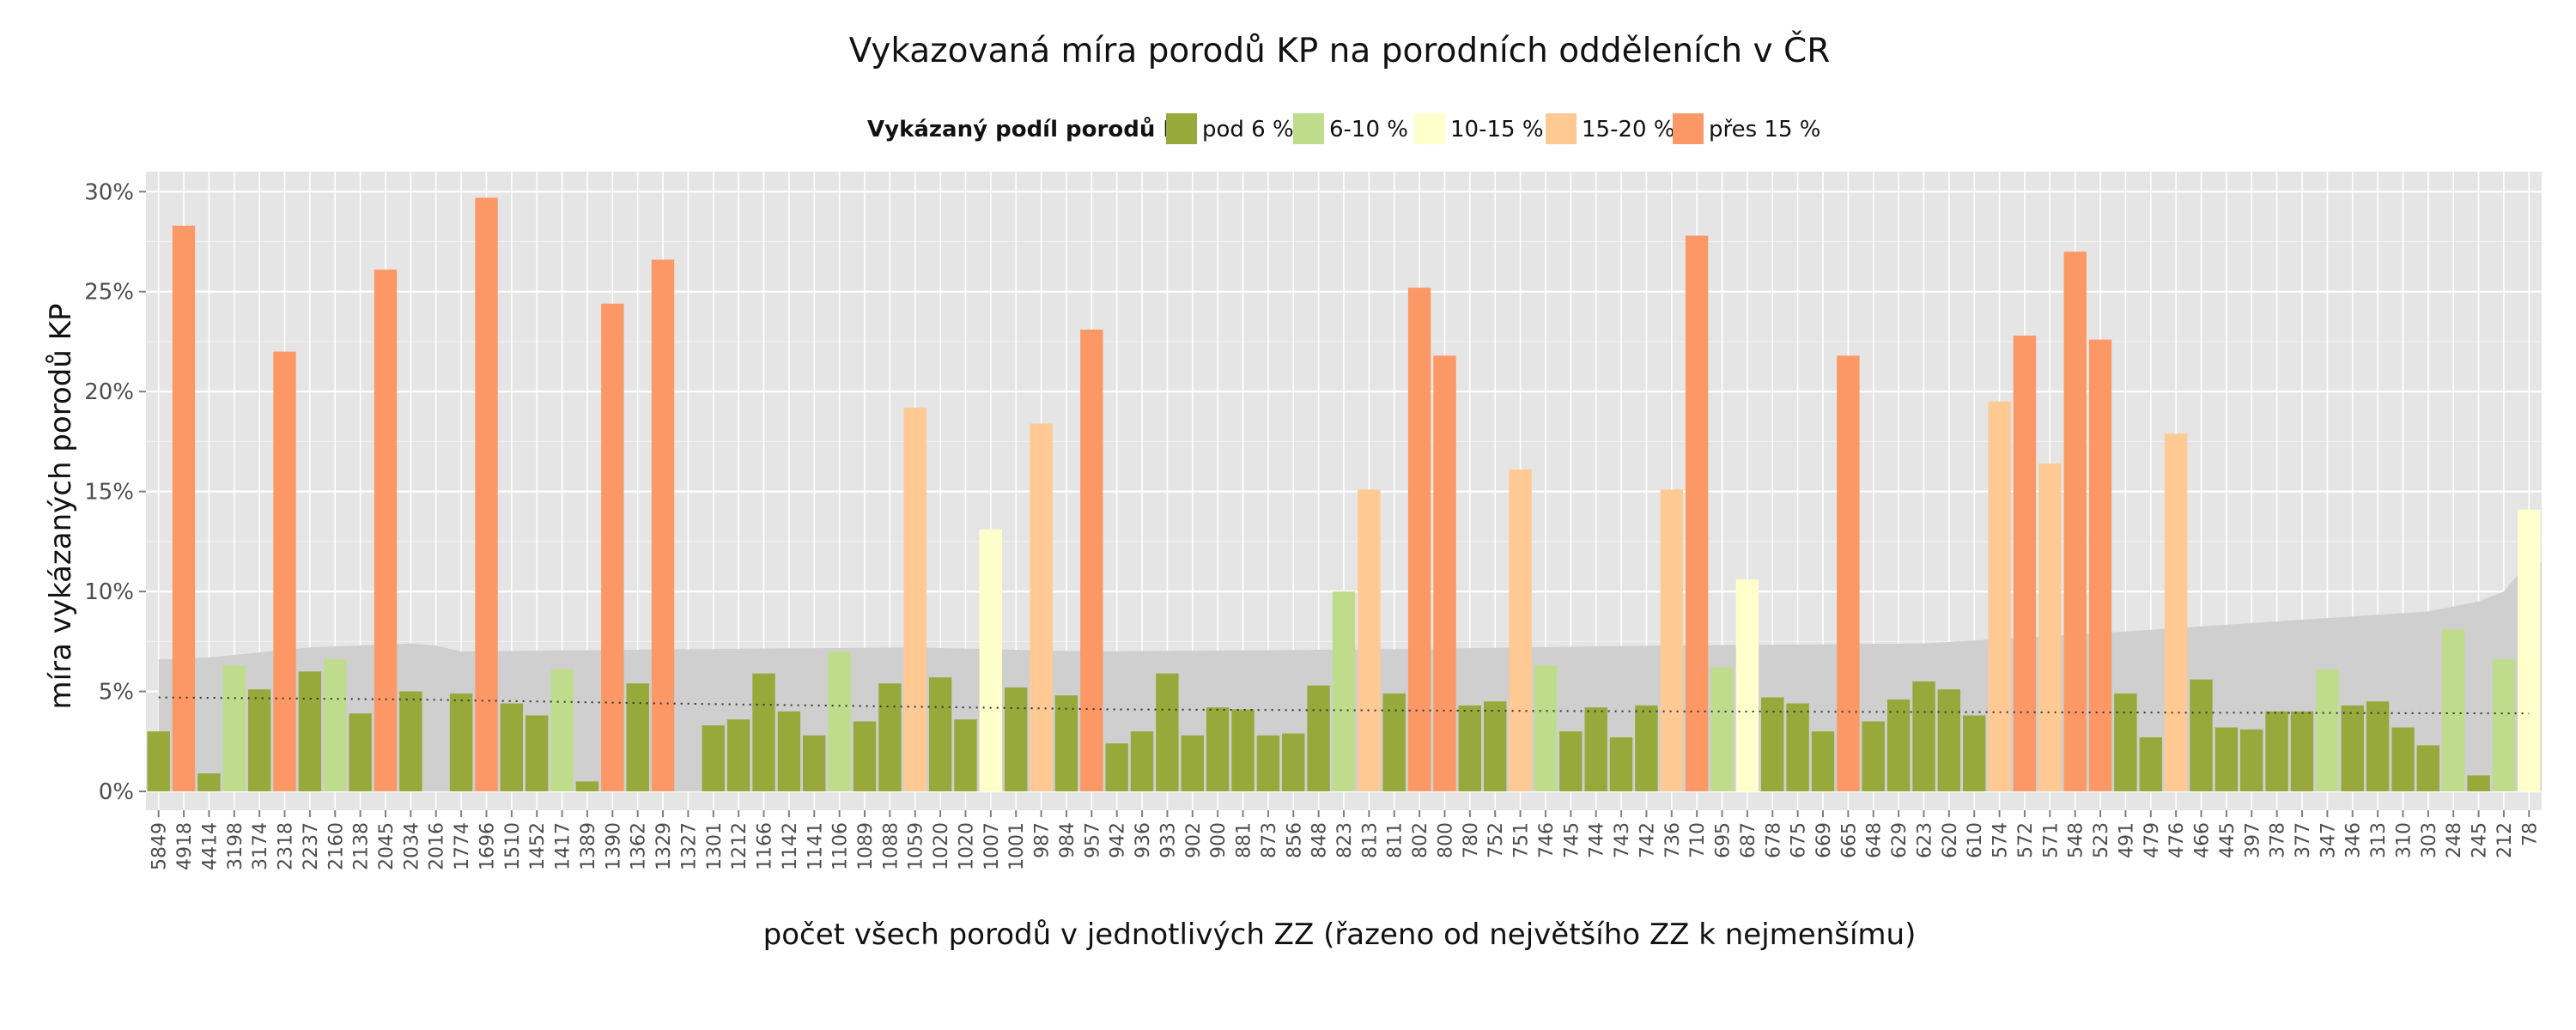  I want to click on x-tick-label: 303, so click(2429, 840).